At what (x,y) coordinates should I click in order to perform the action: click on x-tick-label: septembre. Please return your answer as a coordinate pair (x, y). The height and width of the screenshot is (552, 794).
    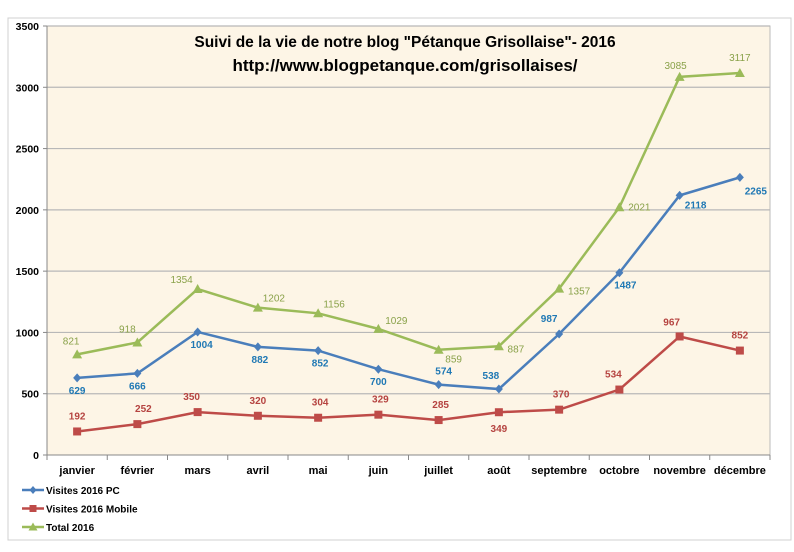
    Looking at the image, I should click on (559, 471).